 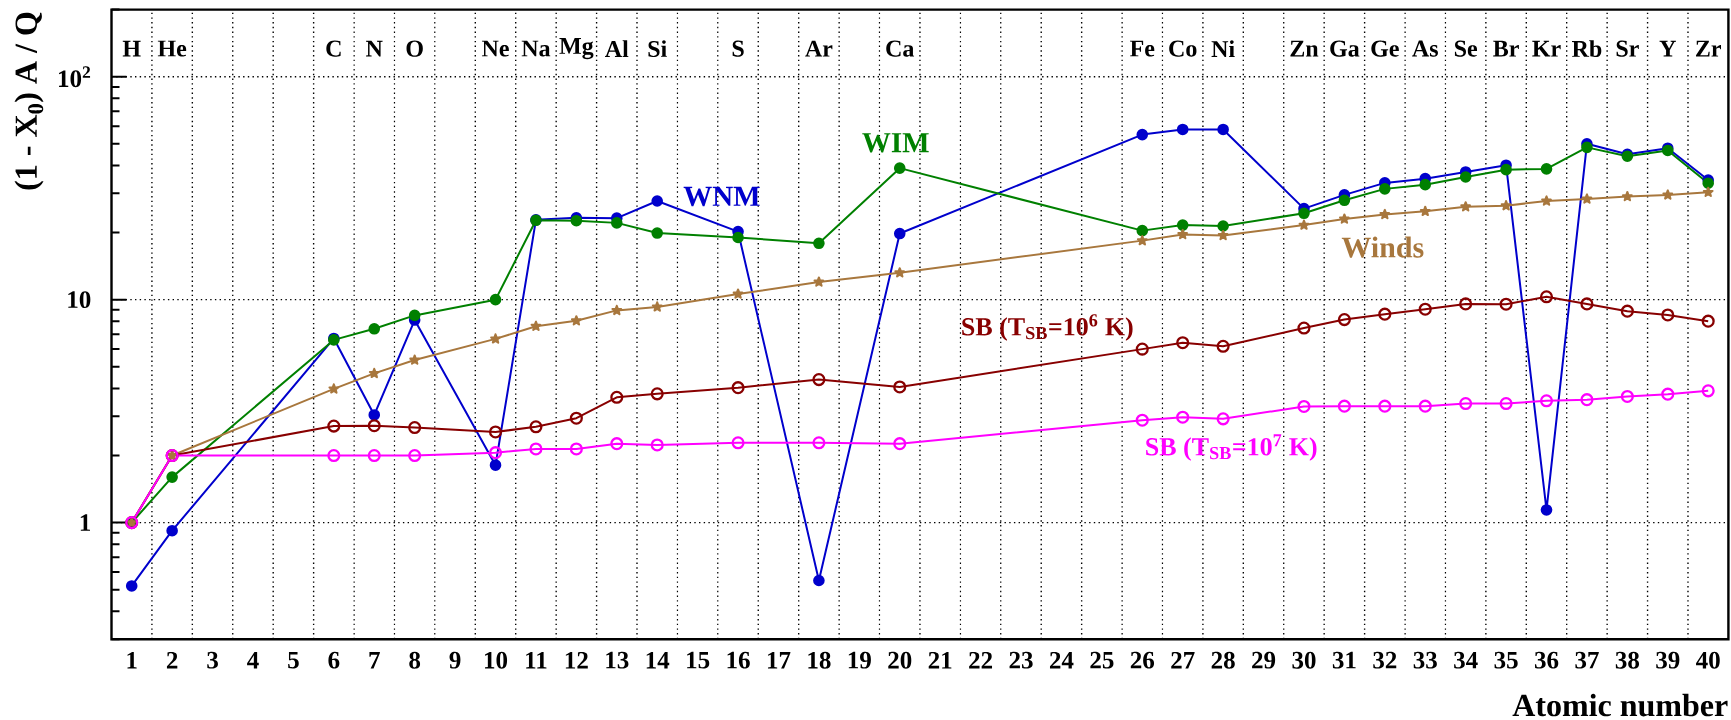 What do you see at coordinates (1344, 660) in the screenshot?
I see `x-tick-label: 31` at bounding box center [1344, 660].